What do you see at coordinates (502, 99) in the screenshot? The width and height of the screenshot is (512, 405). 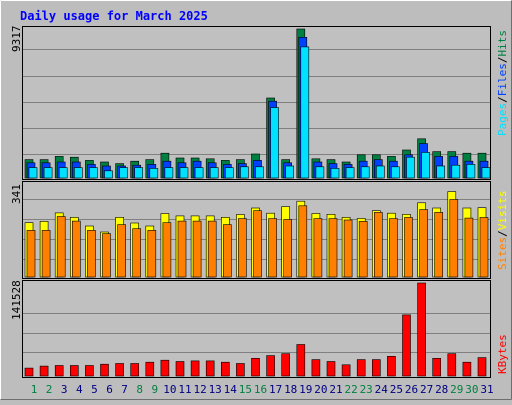 I see `legend-item-0-1: /` at bounding box center [502, 99].